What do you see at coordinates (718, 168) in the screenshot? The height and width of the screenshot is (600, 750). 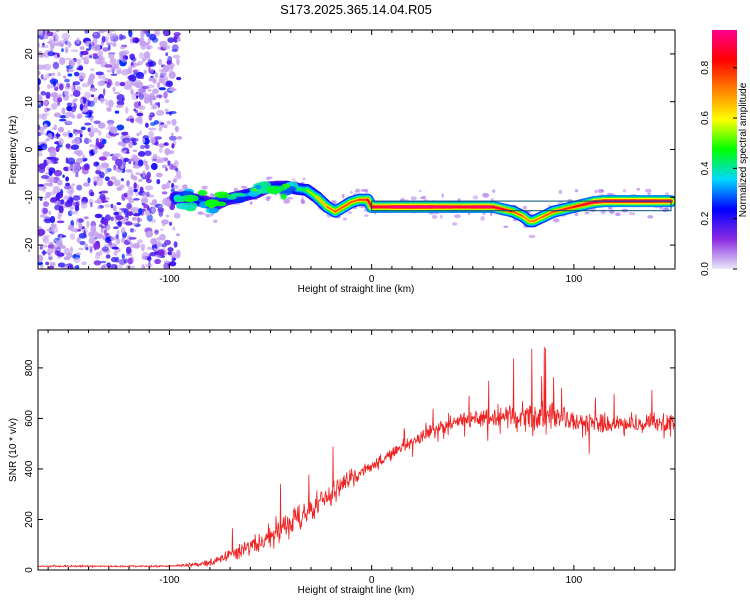 I see `colorbar-axes: 0.0 0.2 0.4 0.6 0.8` at bounding box center [718, 168].